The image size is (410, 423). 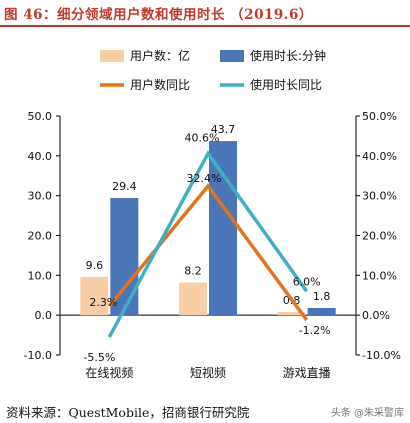 What do you see at coordinates (205, 26) in the screenshot?
I see `title-divider` at bounding box center [205, 26].